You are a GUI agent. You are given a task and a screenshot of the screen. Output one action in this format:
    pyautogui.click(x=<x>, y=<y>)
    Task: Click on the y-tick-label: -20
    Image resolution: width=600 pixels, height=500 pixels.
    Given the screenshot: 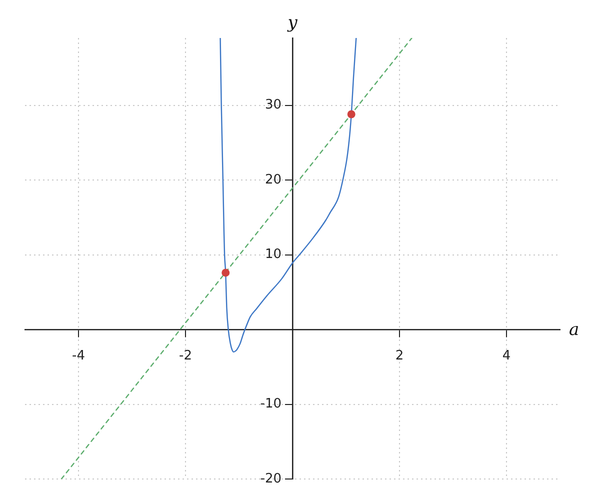 What is the action you would take?
    pyautogui.click(x=271, y=478)
    